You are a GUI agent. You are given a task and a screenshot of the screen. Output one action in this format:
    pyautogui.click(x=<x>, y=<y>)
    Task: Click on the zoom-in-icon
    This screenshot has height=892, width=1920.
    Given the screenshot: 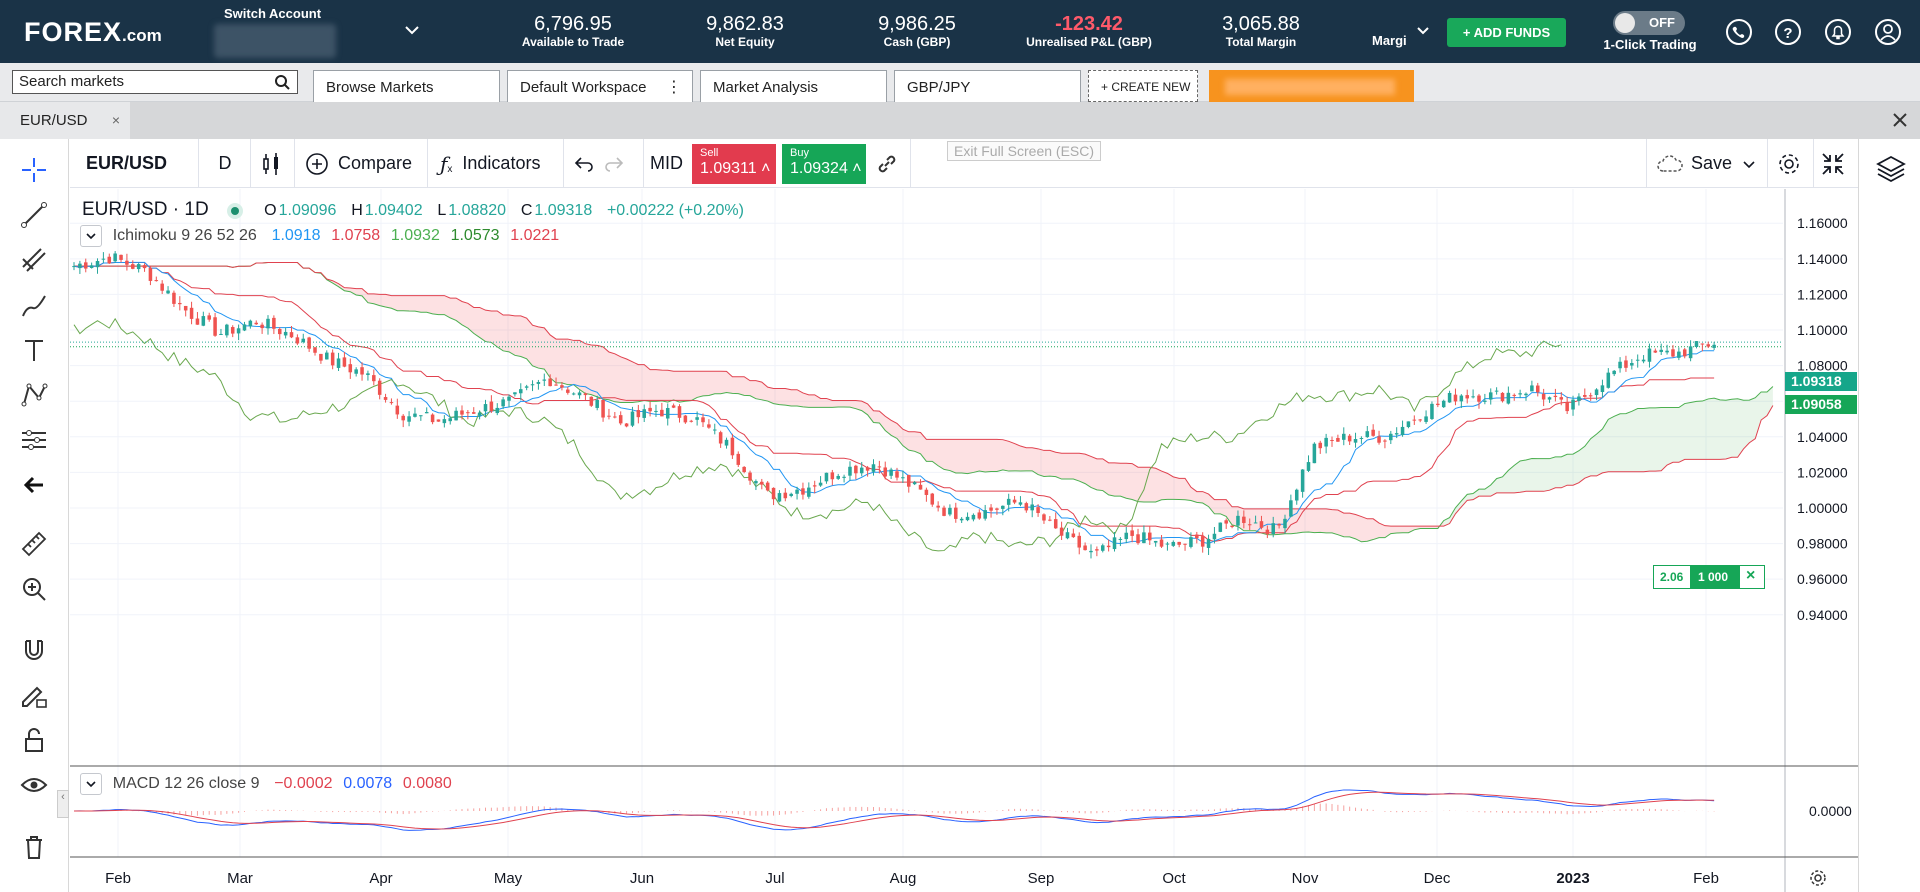 What is the action you would take?
    pyautogui.click(x=34, y=589)
    